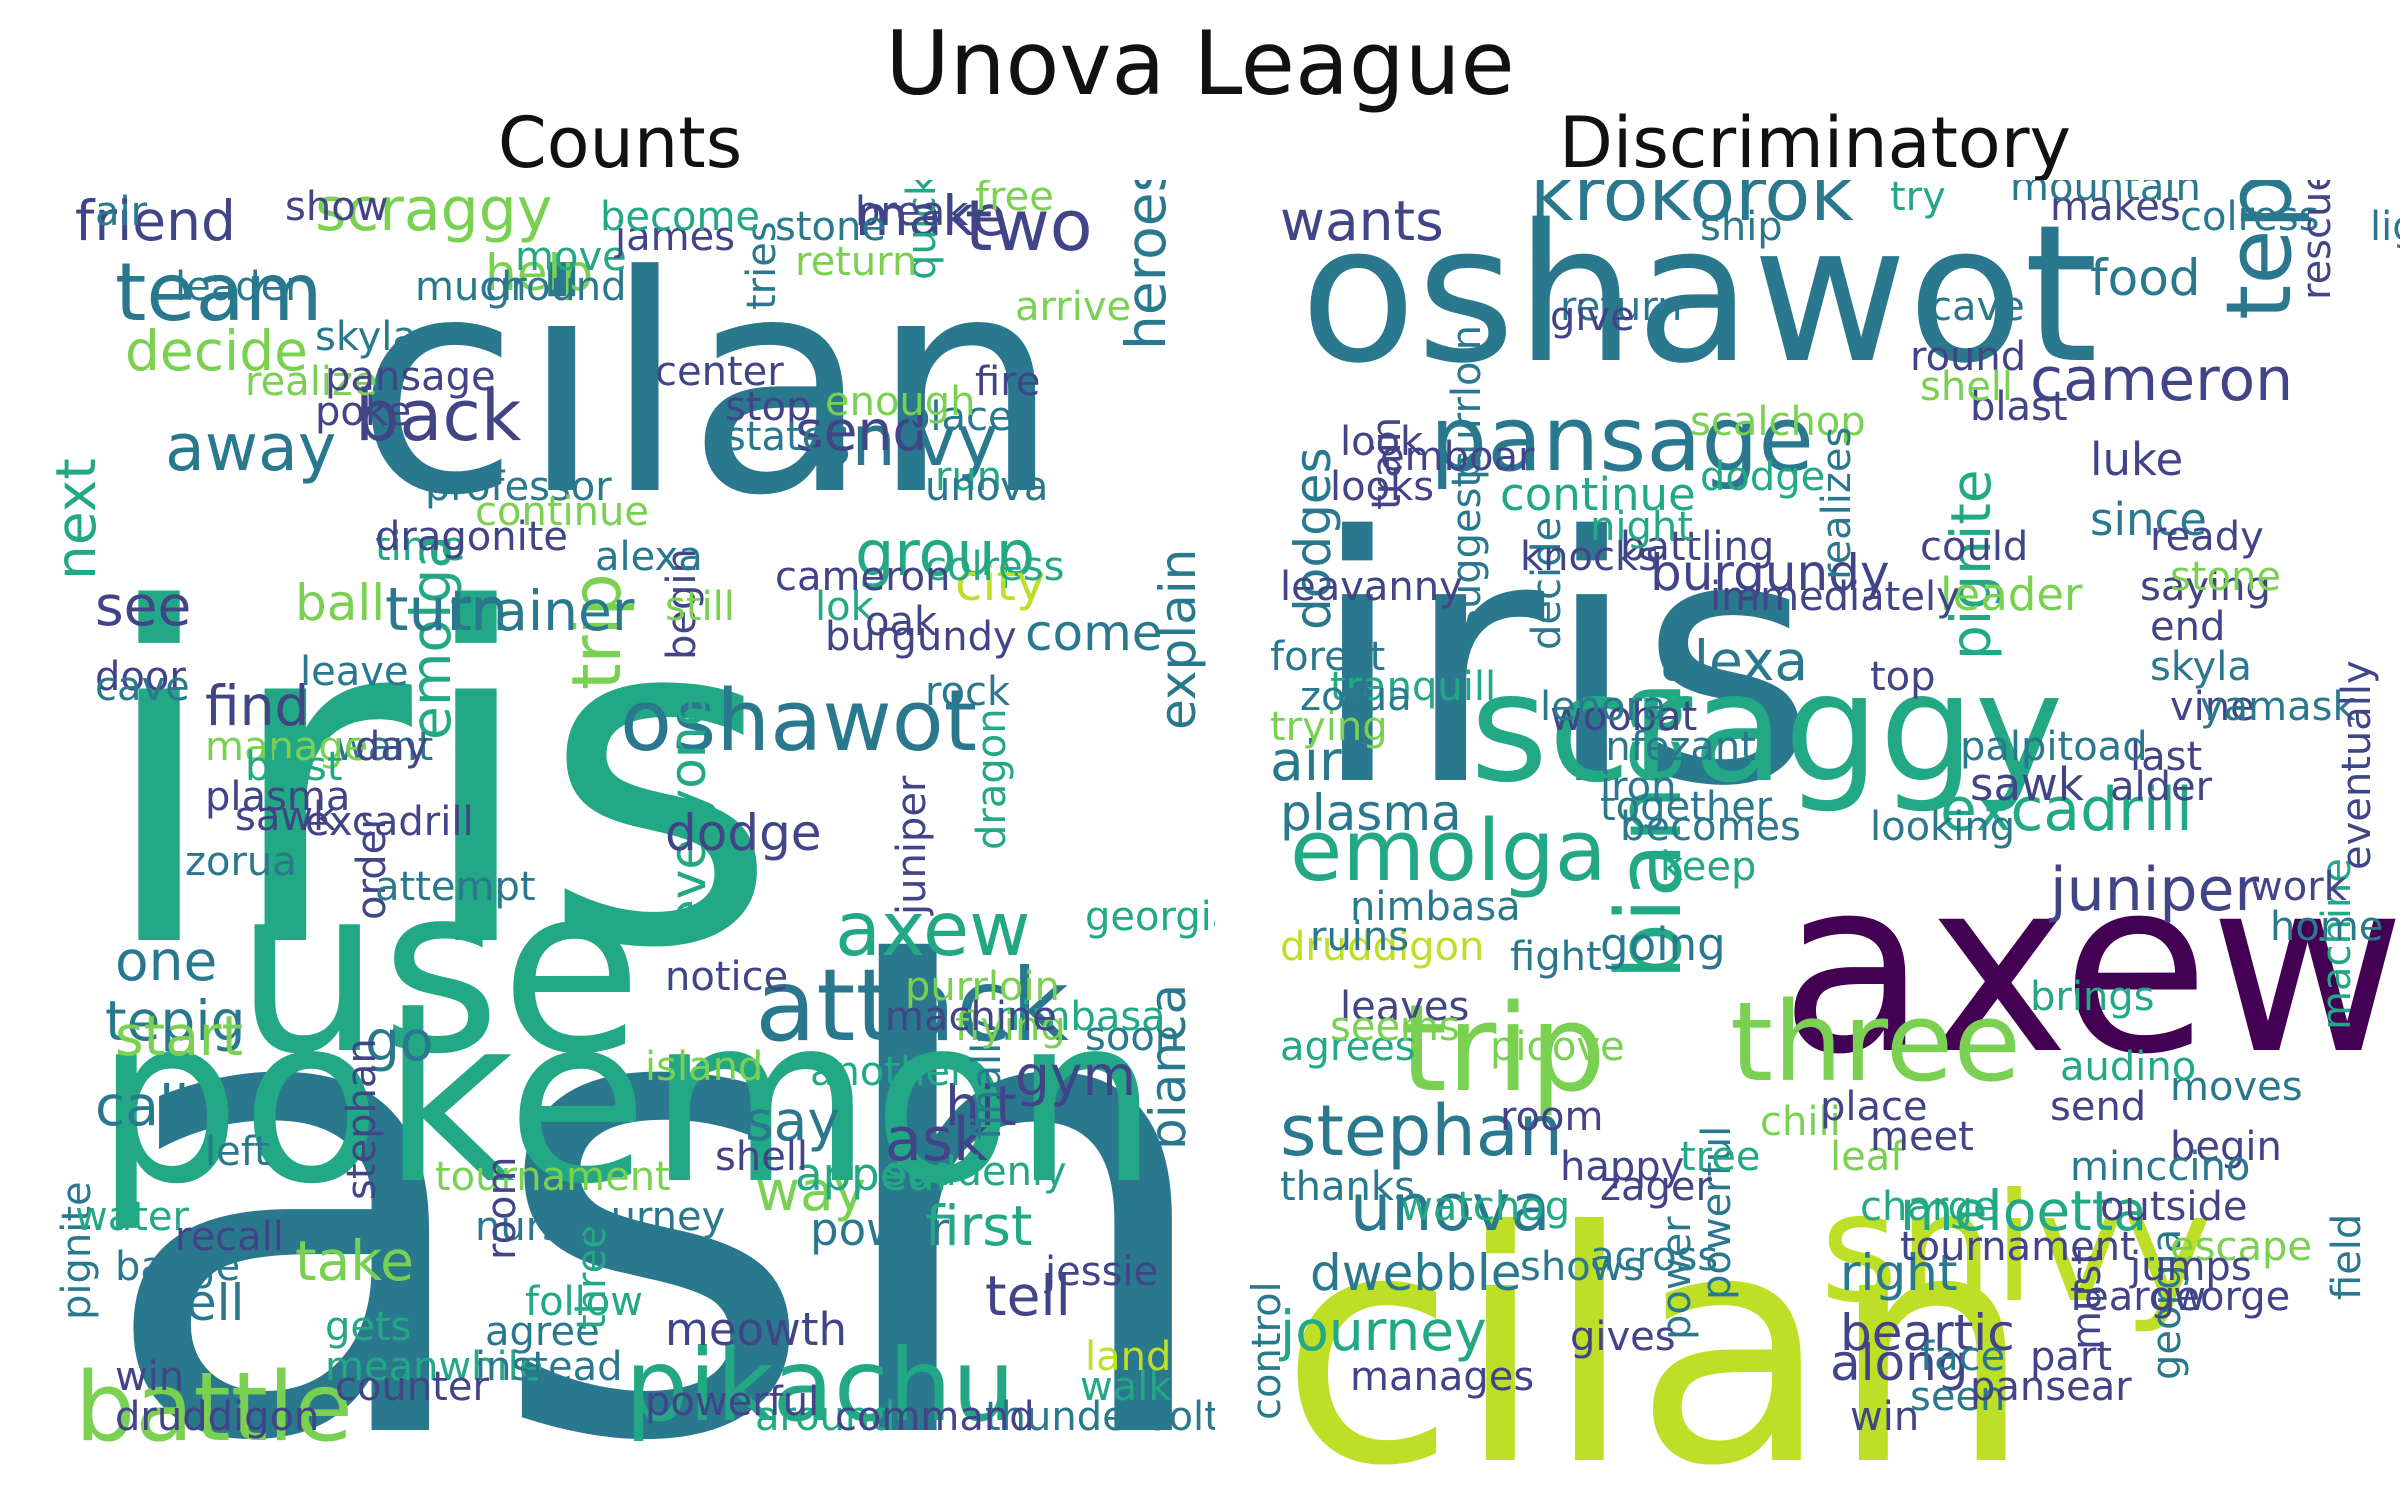 Image resolution: width=2400 pixels, height=1500 pixels. I want to click on counts-word-ground: ground, so click(556, 287).